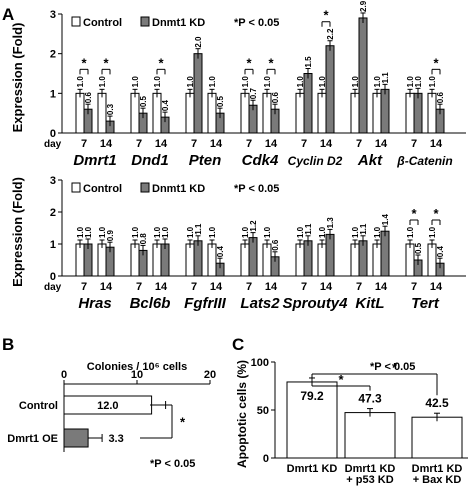 Image resolution: width=474 pixels, height=487 pixels. What do you see at coordinates (76, 187) in the screenshot?
I see `legend-swatch-control` at bounding box center [76, 187].